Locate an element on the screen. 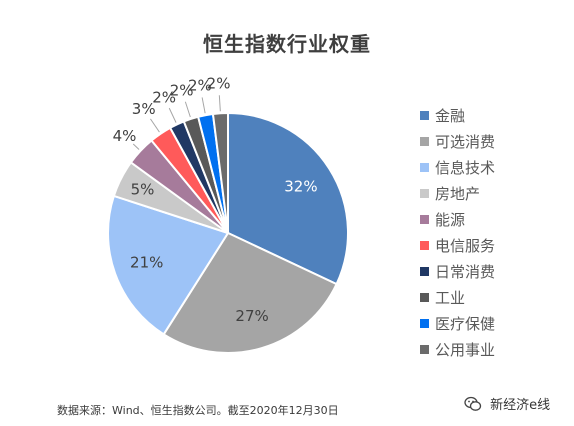 The image size is (574, 426). legend-item-2: 可选消费 is located at coordinates (457, 145).